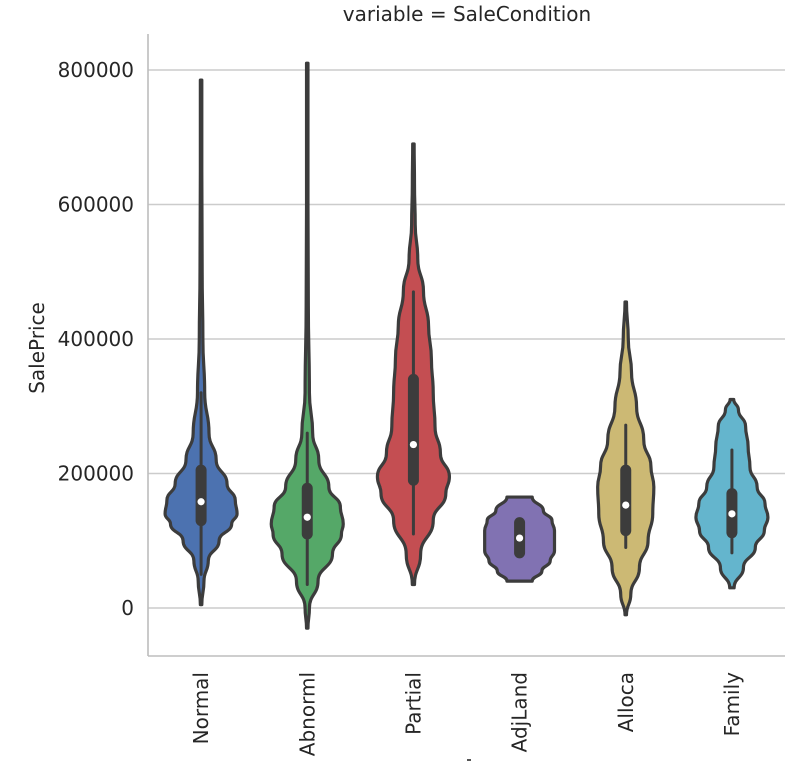 The height and width of the screenshot is (764, 794). I want to click on violin-alloca, so click(626, 458).